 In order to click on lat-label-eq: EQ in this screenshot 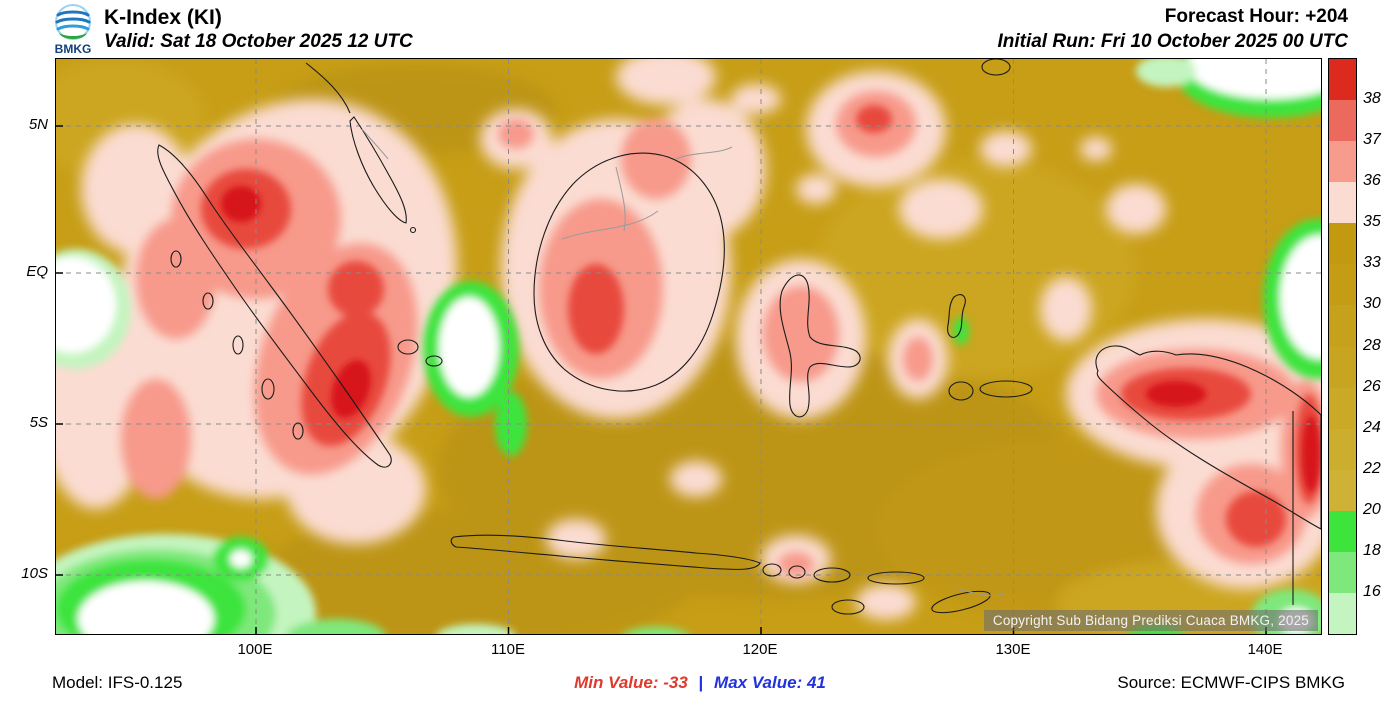, I will do `click(37, 271)`.